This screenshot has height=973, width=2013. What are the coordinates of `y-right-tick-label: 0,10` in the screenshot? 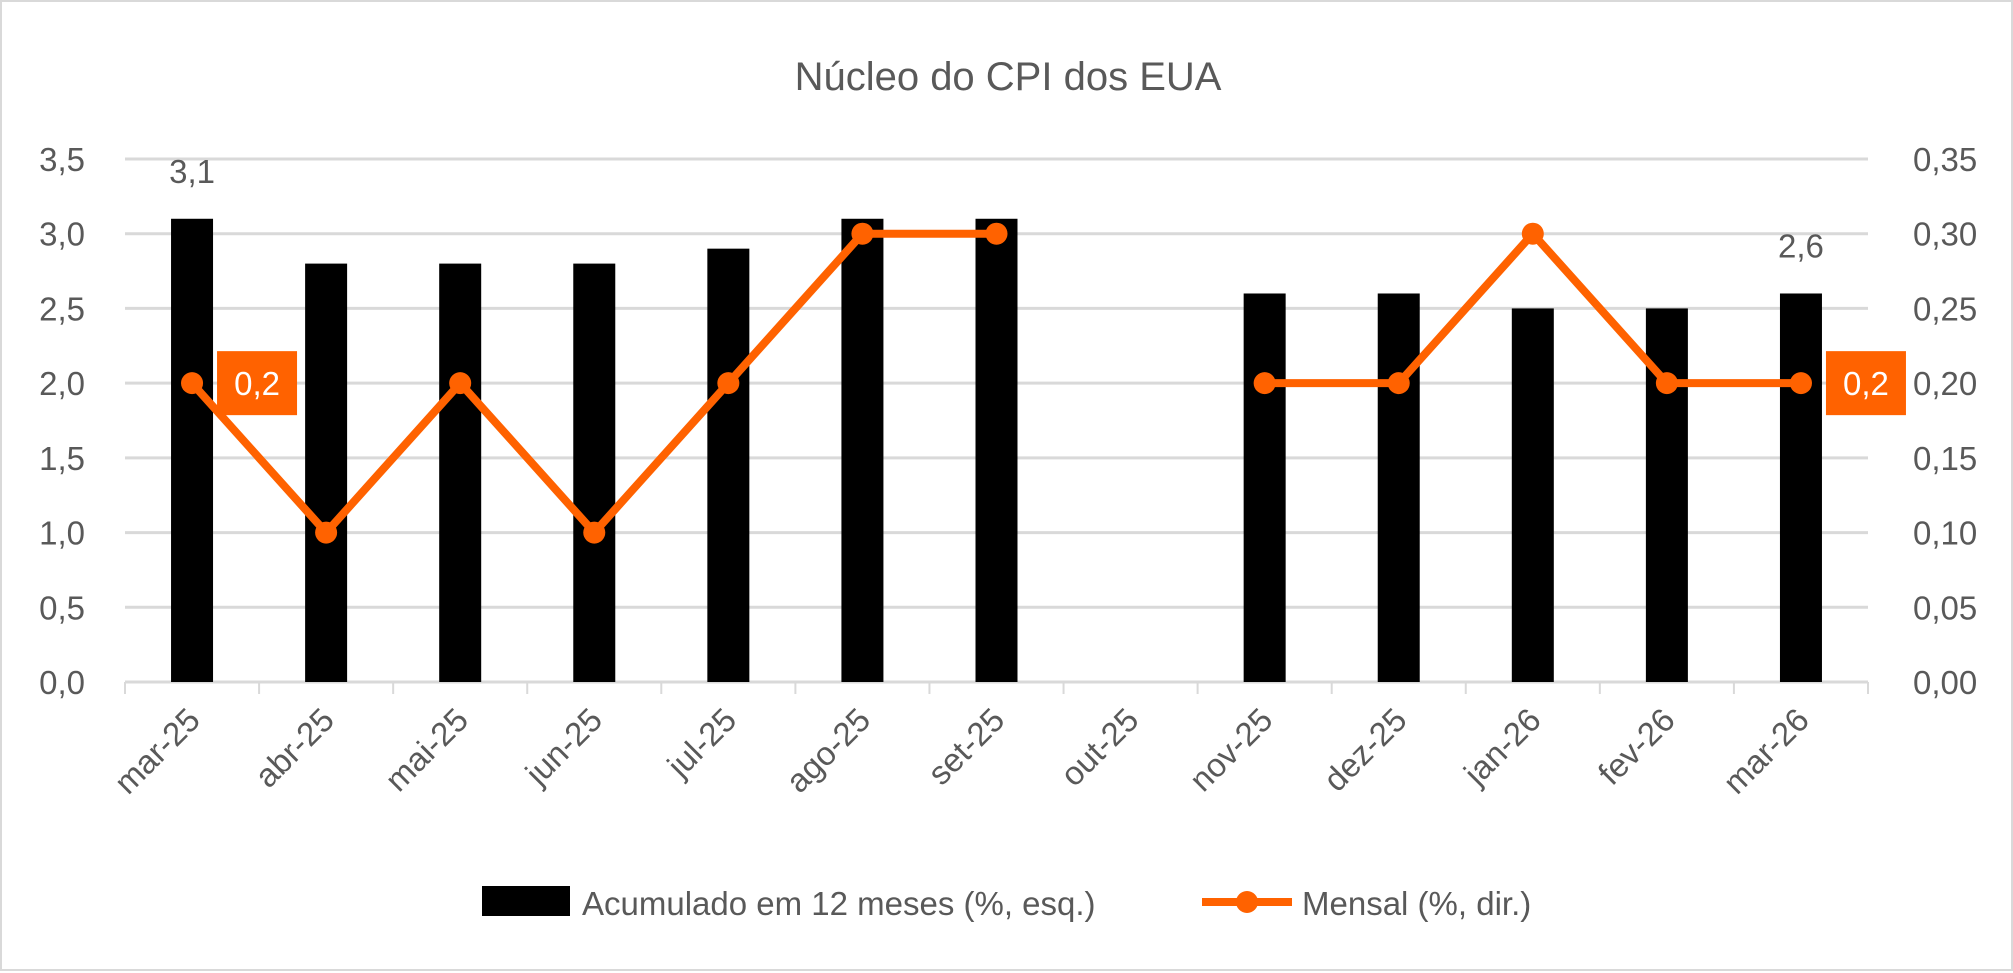 It's located at (1945, 533).